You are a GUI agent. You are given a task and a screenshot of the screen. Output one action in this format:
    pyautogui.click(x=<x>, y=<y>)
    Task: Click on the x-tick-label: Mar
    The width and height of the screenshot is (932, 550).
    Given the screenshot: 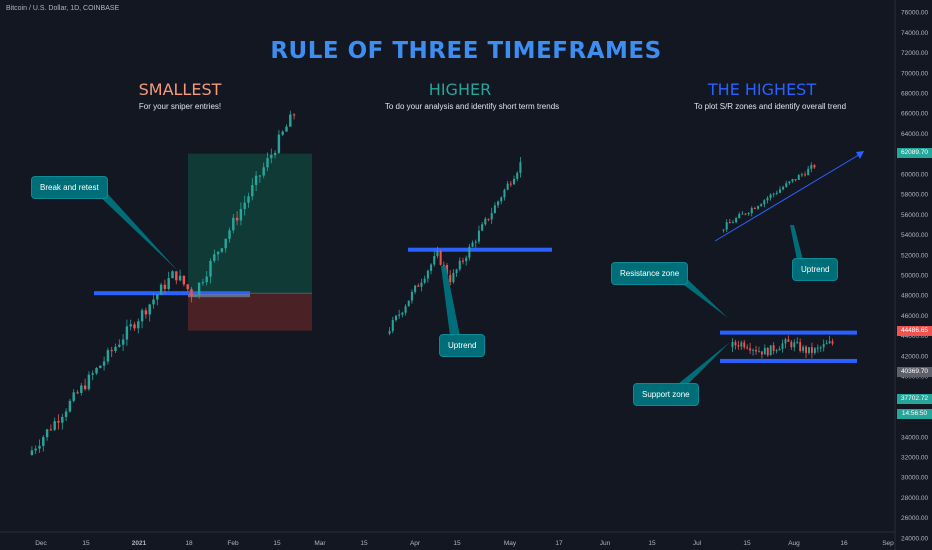 What is the action you would take?
    pyautogui.click(x=320, y=543)
    